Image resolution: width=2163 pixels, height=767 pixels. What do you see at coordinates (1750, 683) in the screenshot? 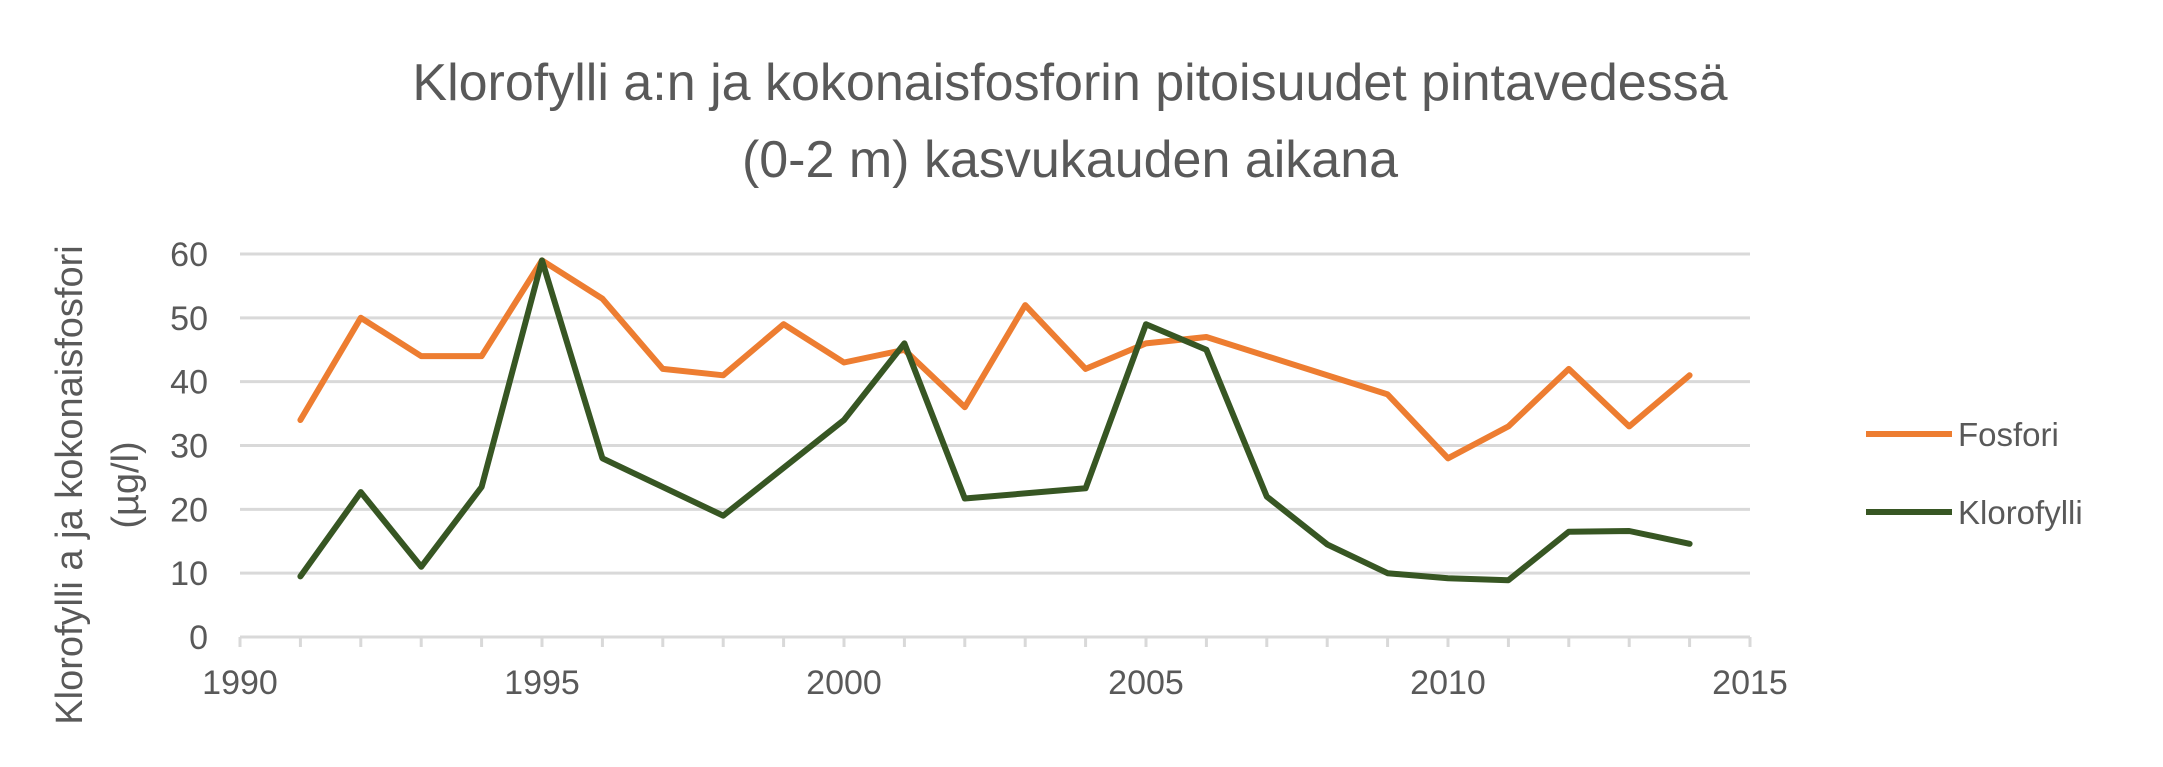
I see `x-tick-label-2015: 2015` at bounding box center [1750, 683].